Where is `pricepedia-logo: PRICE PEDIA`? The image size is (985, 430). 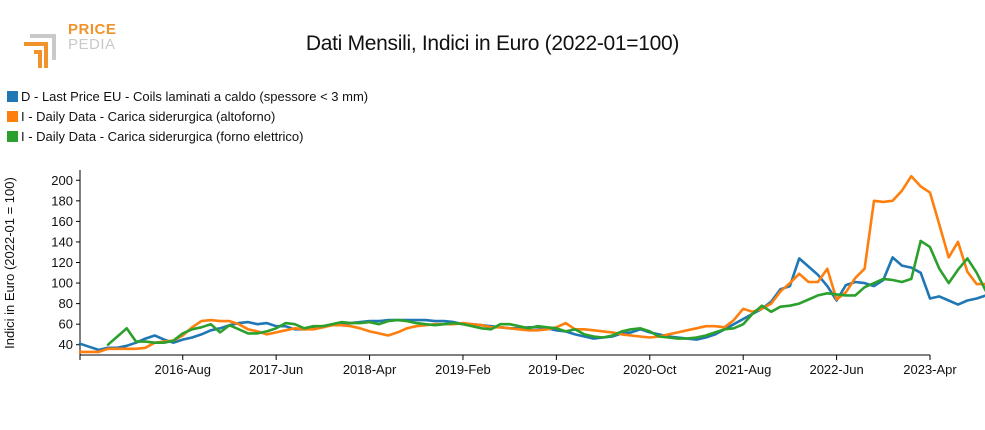 pricepedia-logo: PRICE PEDIA is located at coordinates (75, 47).